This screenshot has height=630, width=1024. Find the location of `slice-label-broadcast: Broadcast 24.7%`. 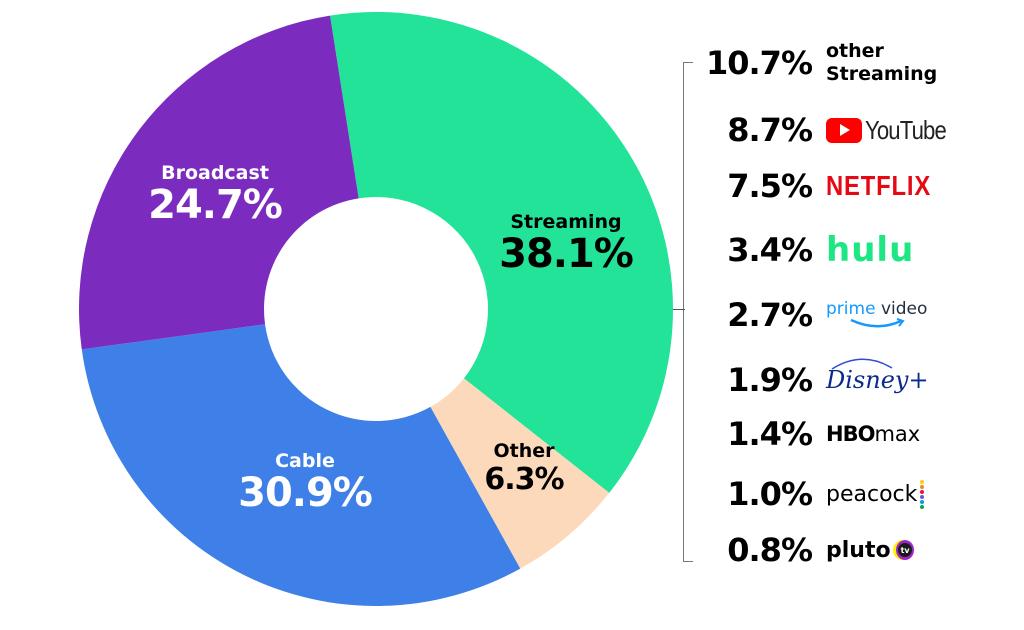

slice-label-broadcast: Broadcast 24.7% is located at coordinates (215, 195).